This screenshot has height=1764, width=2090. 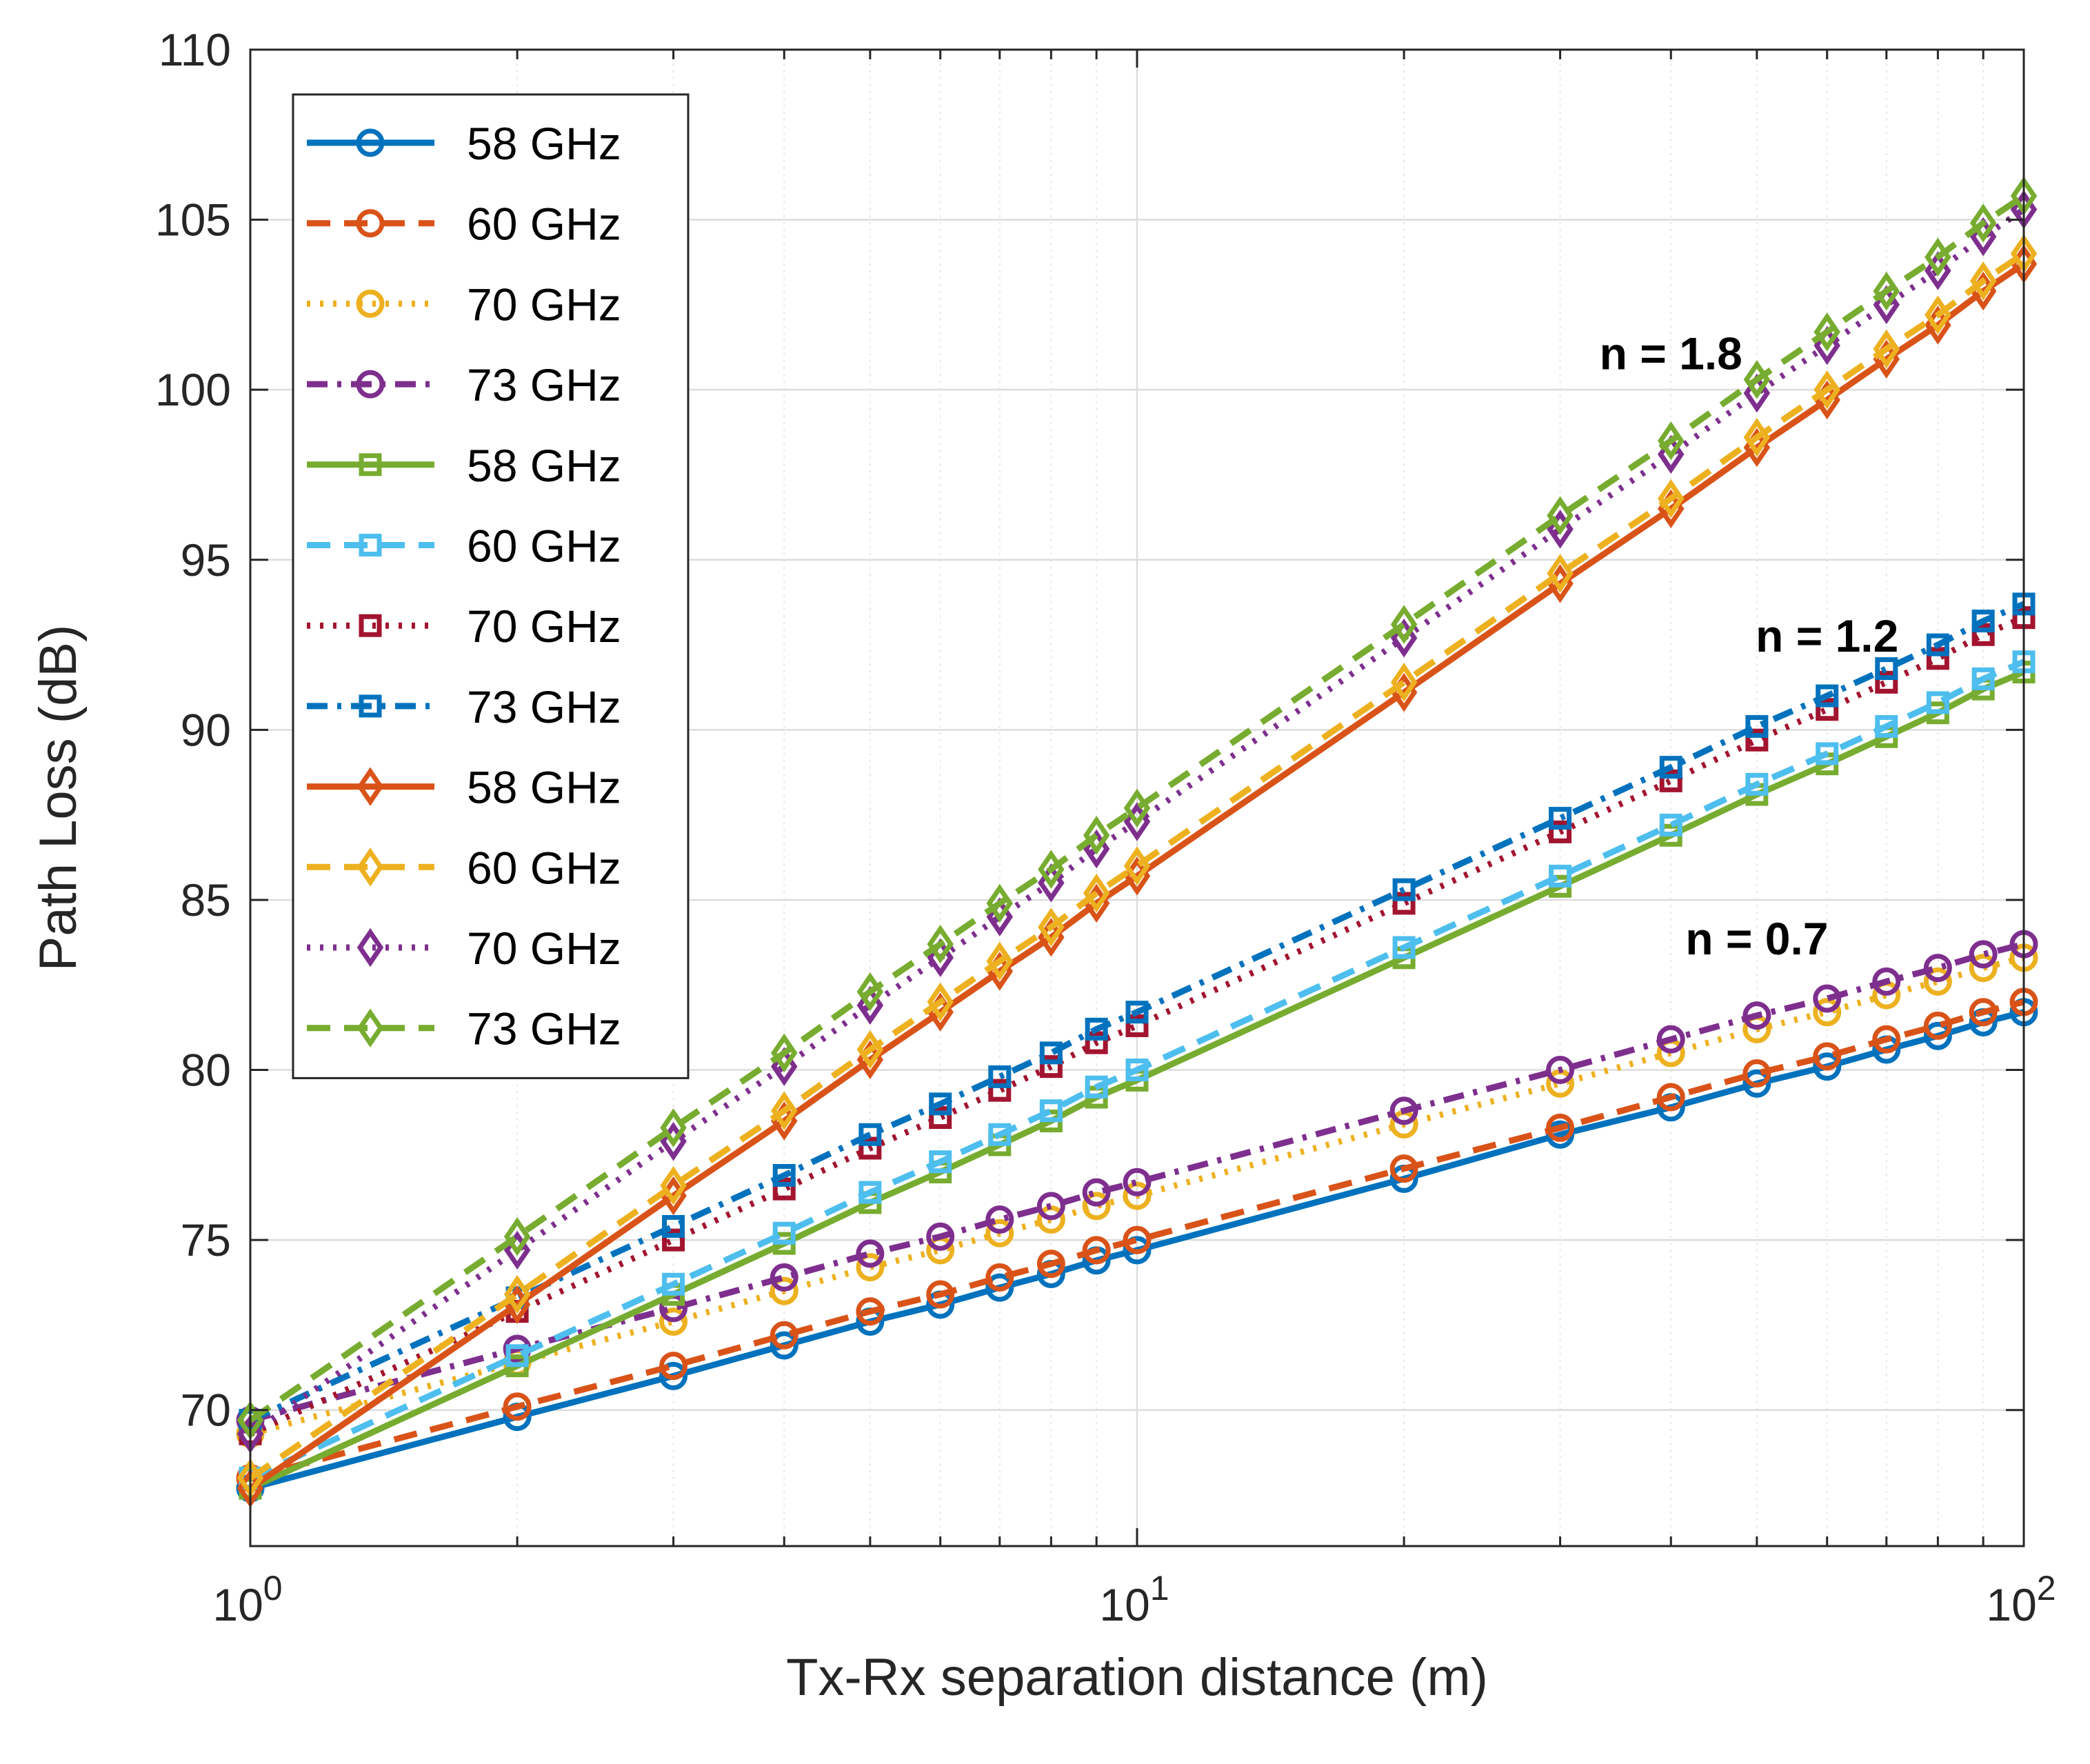 What do you see at coordinates (206, 559) in the screenshot?
I see `y-tick-label: 95` at bounding box center [206, 559].